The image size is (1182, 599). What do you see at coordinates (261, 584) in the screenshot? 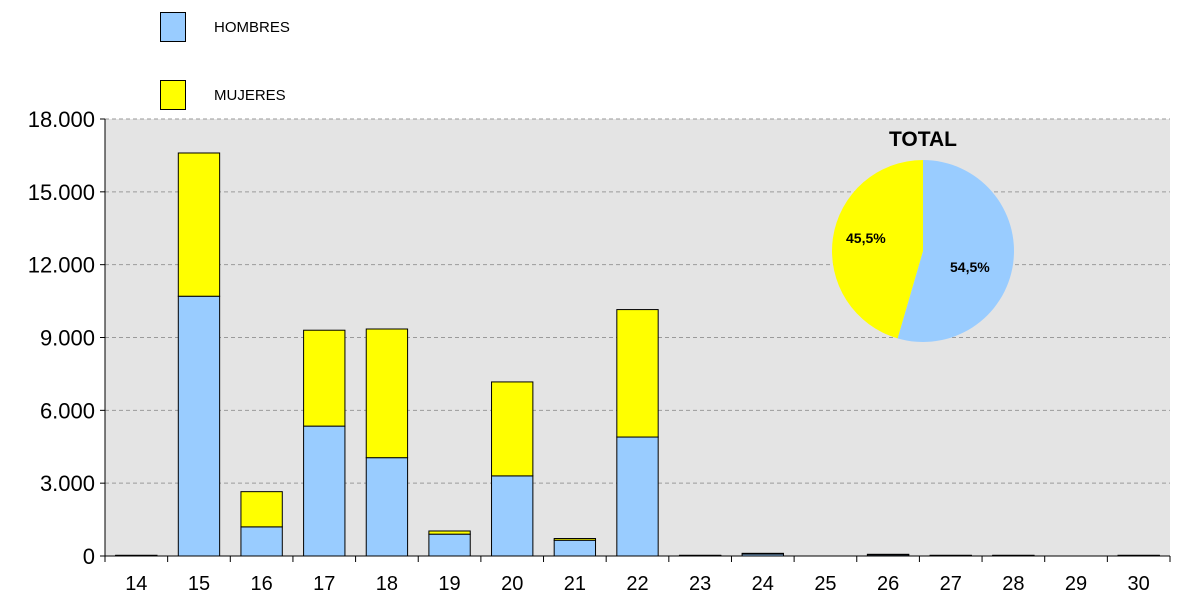
I see `x-tick-label: 16` at bounding box center [261, 584].